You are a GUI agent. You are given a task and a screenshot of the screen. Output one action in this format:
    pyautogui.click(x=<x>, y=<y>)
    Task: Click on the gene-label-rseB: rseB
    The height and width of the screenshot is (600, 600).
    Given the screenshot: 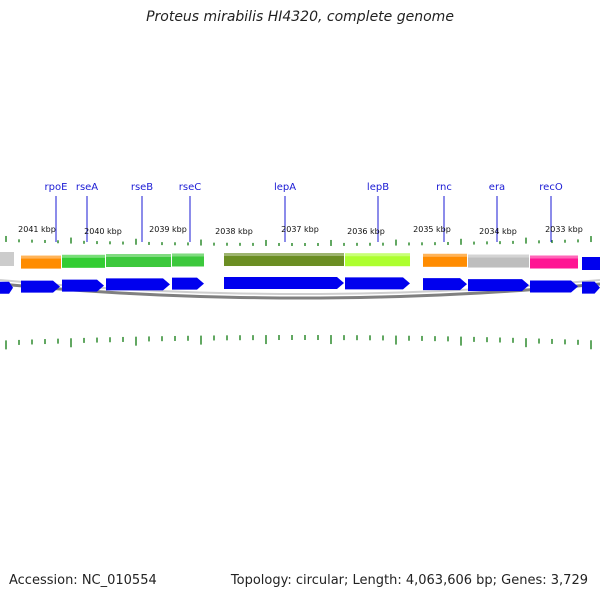 What is the action you would take?
    pyautogui.click(x=142, y=187)
    